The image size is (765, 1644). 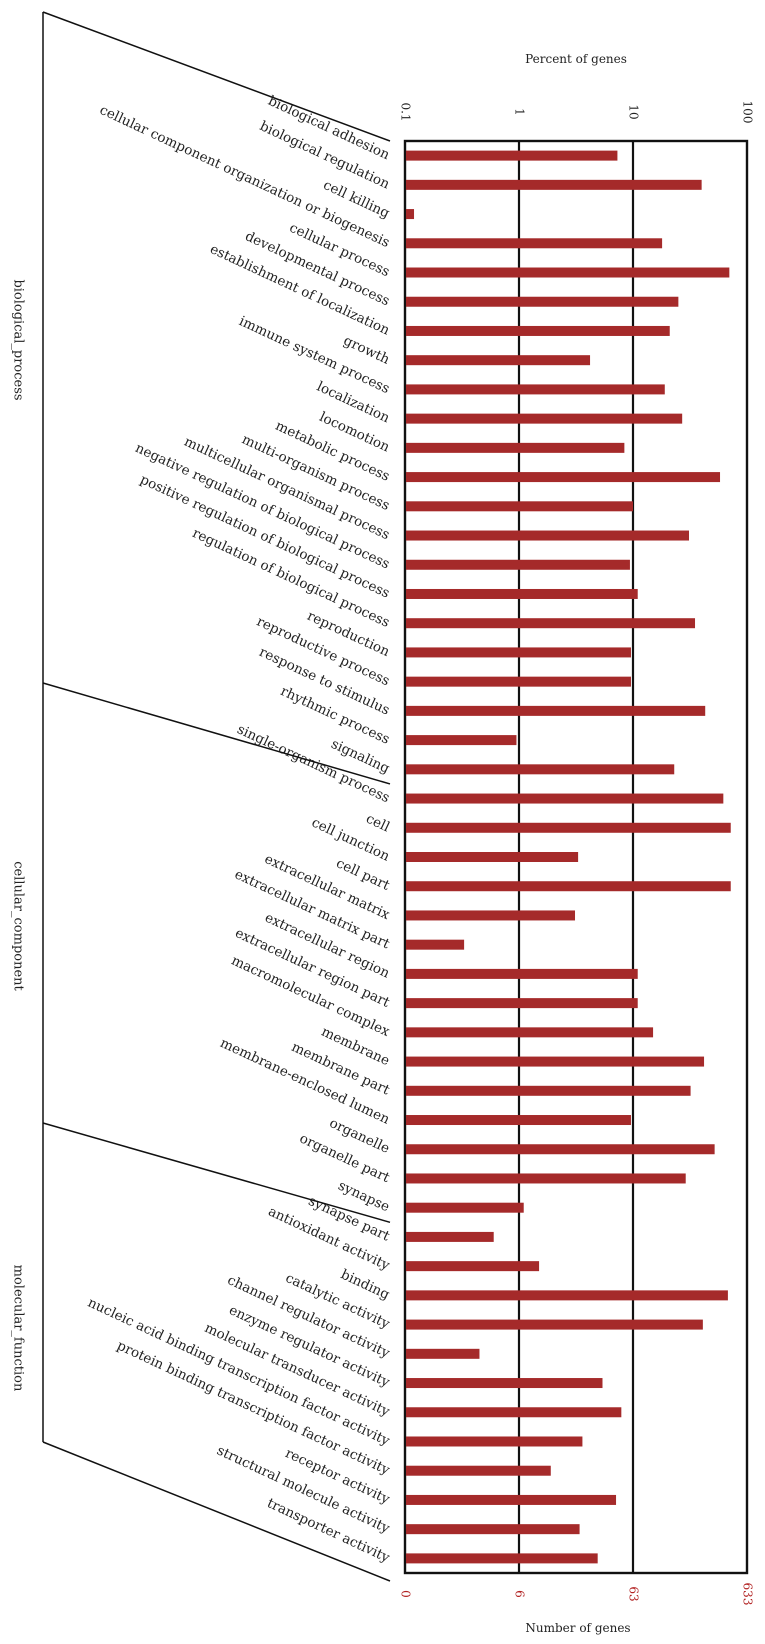 I want to click on top-tick-label: 0.1, so click(x=406, y=111).